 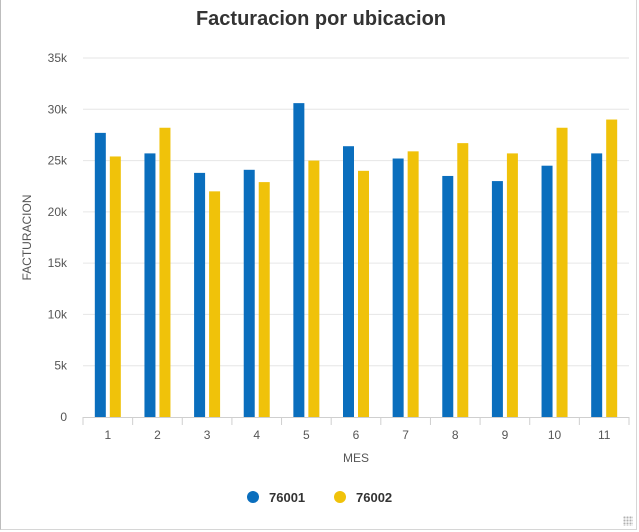 I want to click on legend-label: 76002, so click(x=374, y=497).